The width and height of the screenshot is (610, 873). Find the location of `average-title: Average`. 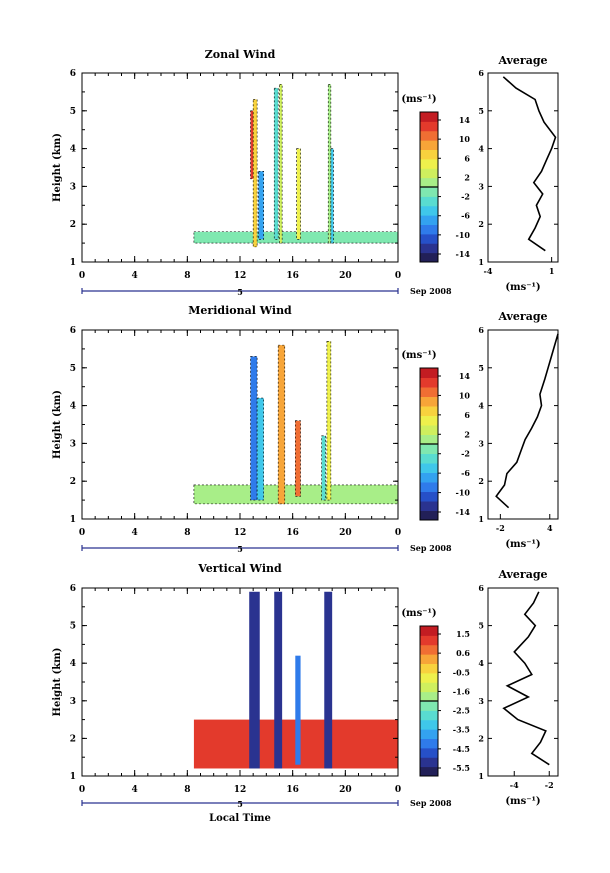

average-title: Average is located at coordinates (522, 60).